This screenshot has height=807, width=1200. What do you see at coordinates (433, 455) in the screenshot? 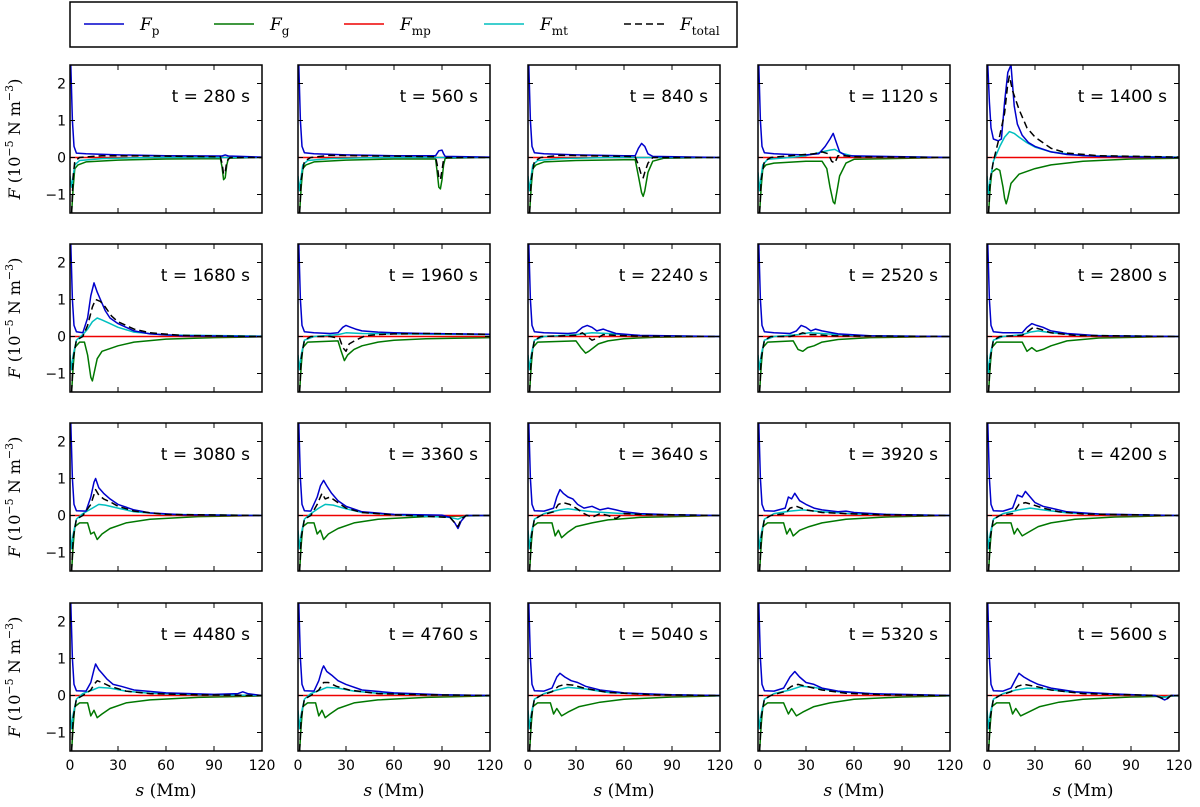
I see `panel-time-label: t = 3360 s` at bounding box center [433, 455].